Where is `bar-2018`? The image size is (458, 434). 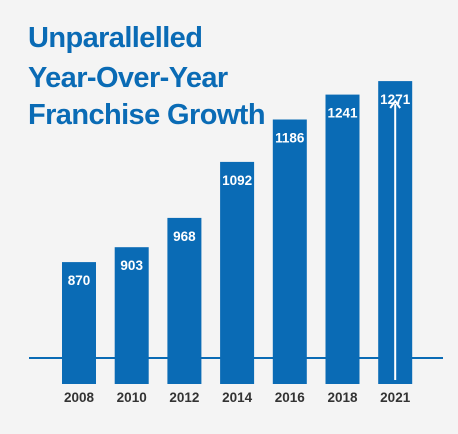 bar-2018 is located at coordinates (342, 239).